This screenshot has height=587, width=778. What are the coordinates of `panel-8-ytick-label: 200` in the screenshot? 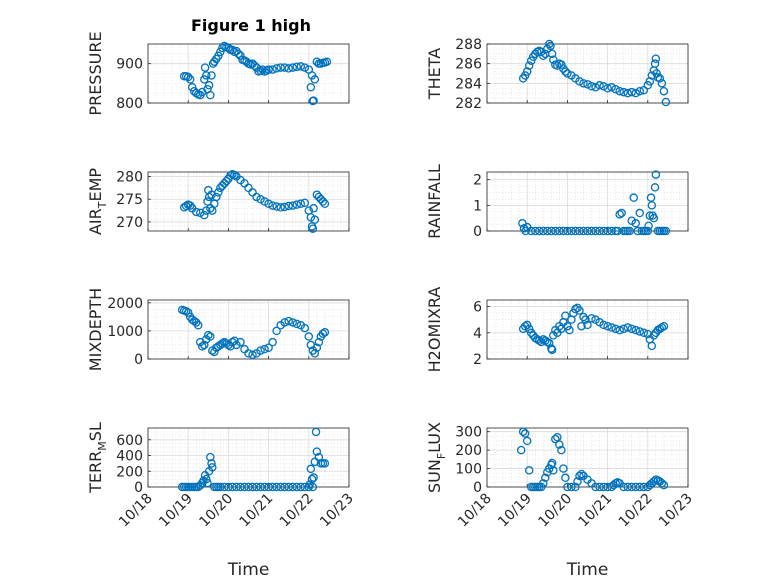 It's located at (468, 451).